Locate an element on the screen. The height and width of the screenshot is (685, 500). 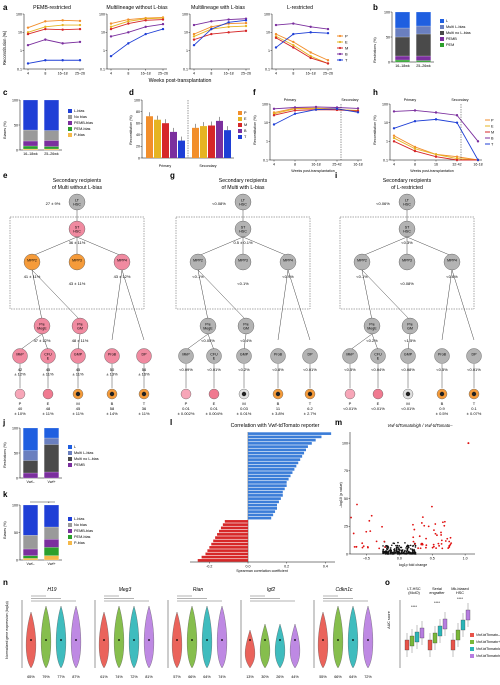
e-gmp-value-line: 45 is located at coordinates (78, 369).